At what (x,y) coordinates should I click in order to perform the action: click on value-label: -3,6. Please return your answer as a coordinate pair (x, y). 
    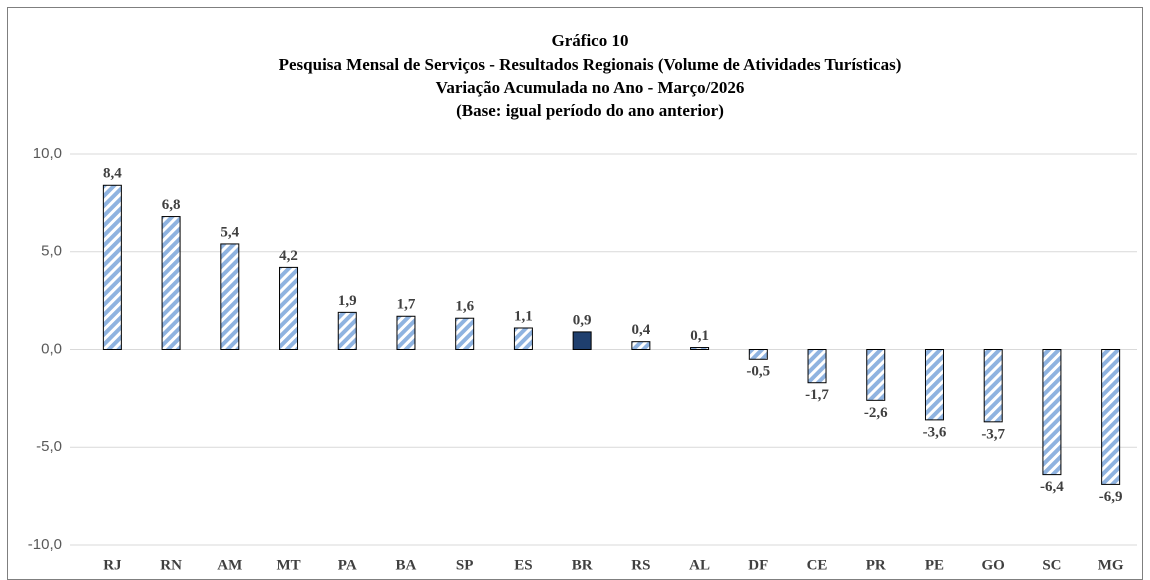
    Looking at the image, I should click on (935, 432).